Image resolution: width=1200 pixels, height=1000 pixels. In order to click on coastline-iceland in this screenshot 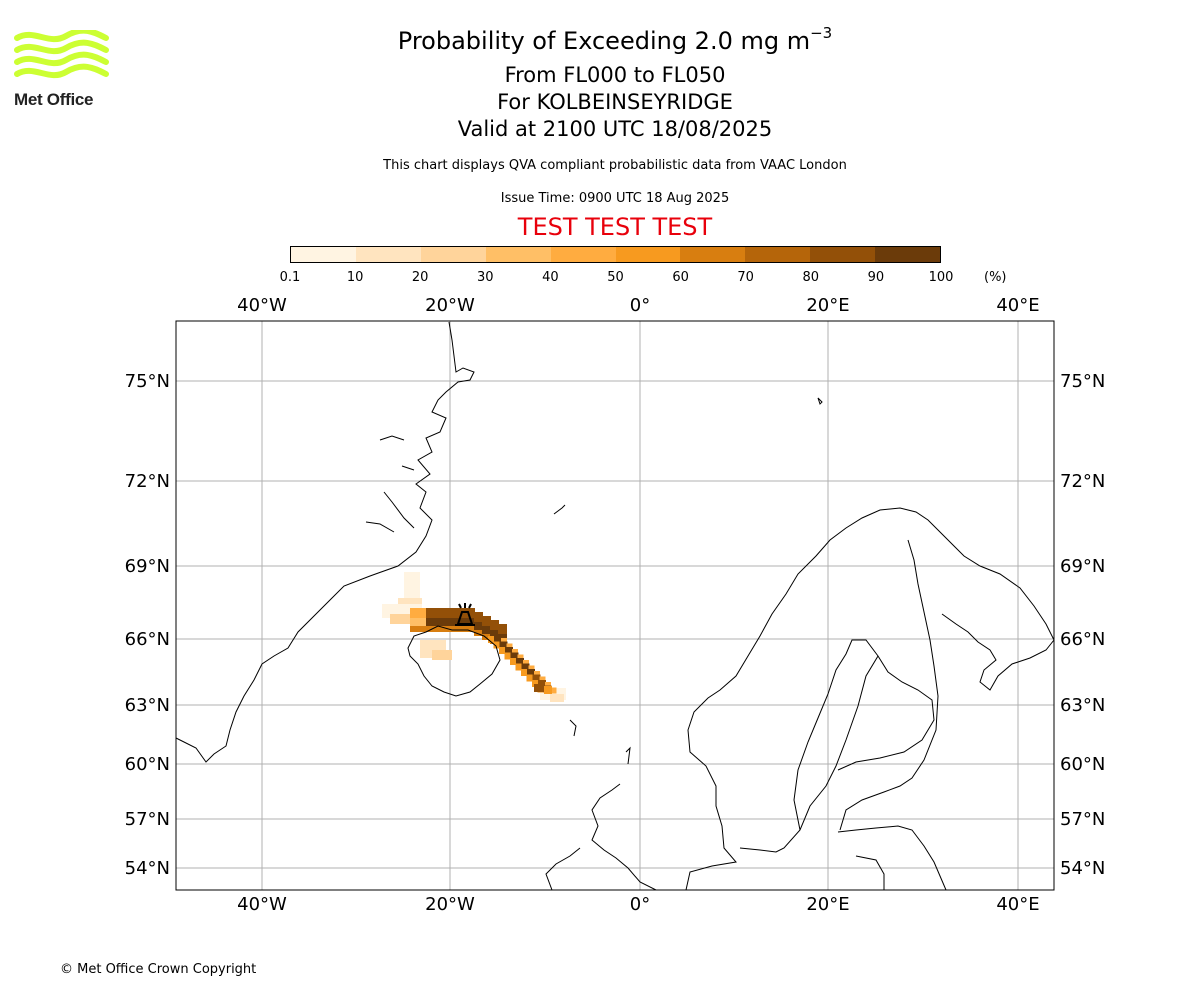, I will do `click(454, 661)`.